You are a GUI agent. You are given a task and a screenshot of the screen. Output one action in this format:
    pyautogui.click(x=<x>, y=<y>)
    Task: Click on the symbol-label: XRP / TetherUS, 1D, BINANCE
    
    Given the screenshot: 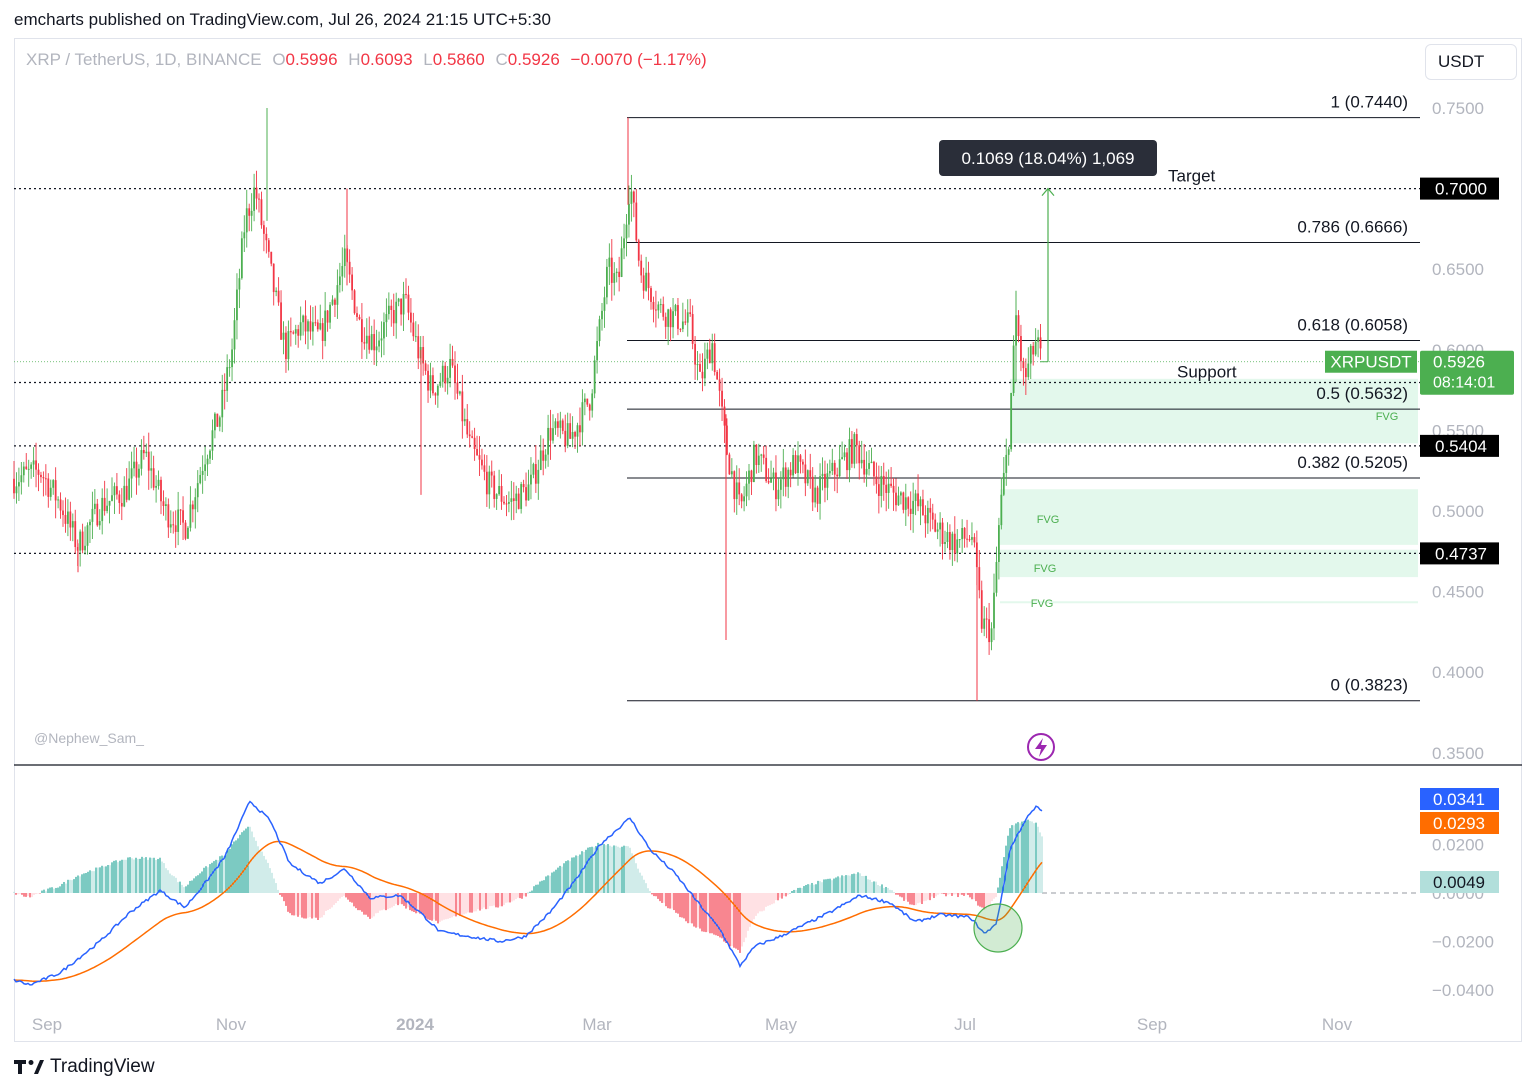 What is the action you would take?
    pyautogui.click(x=144, y=59)
    